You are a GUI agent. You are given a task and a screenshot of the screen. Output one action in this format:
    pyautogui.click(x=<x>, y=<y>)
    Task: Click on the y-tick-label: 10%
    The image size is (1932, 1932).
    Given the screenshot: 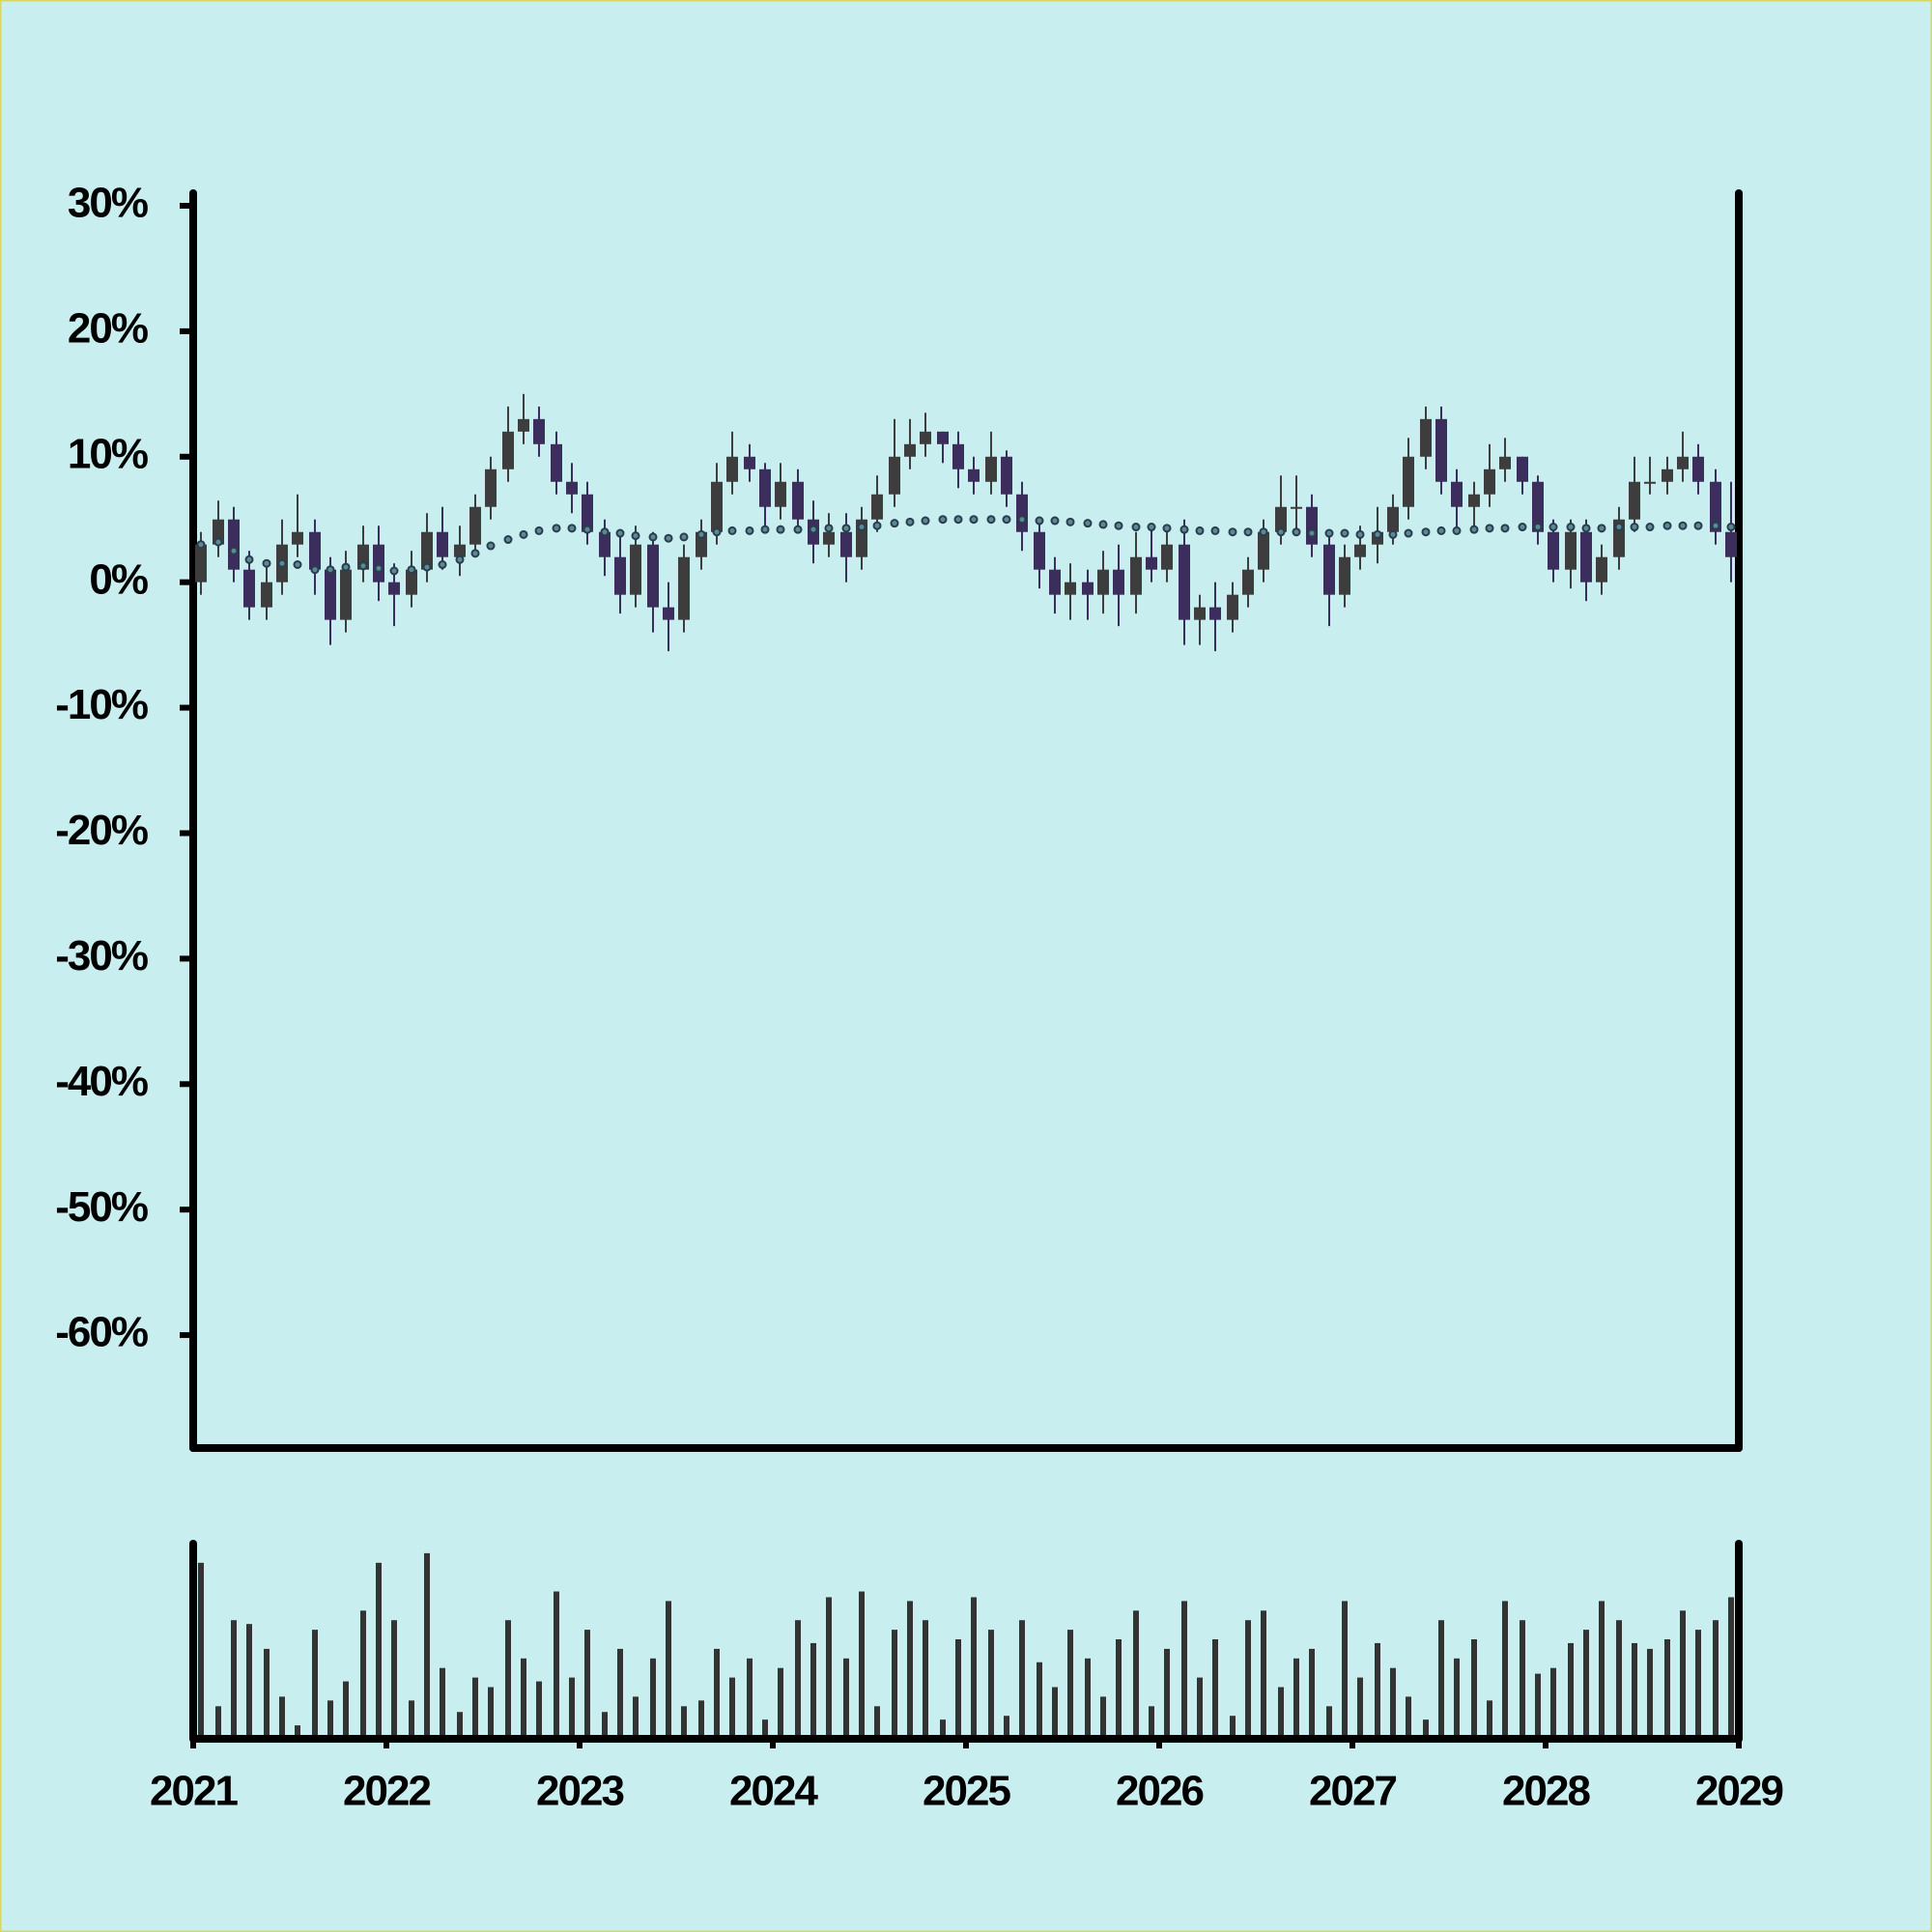 What is the action you would take?
    pyautogui.click(x=108, y=453)
    